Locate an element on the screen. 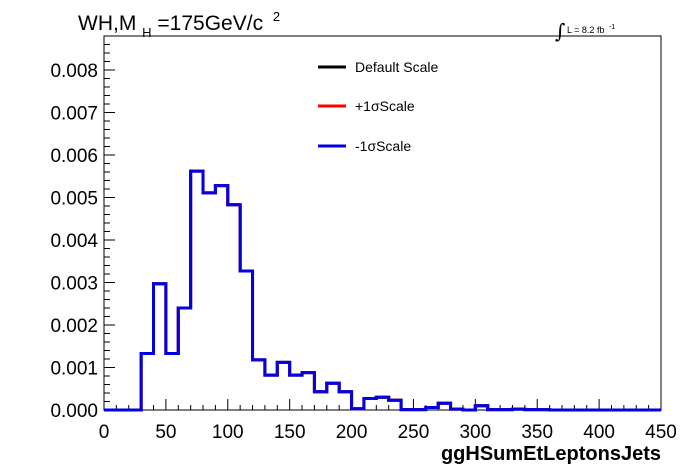  legend-label-1: +1σScale is located at coordinates (385, 106).